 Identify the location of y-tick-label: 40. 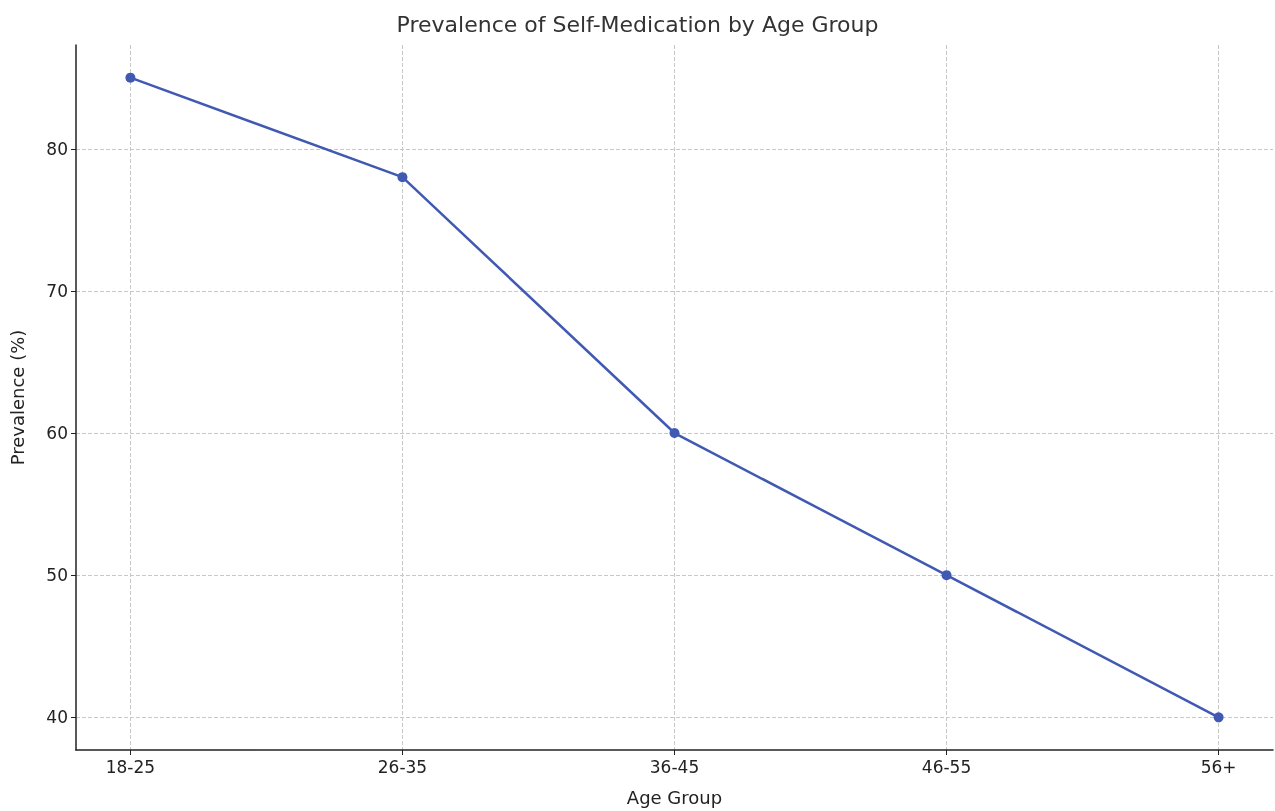
(57, 717).